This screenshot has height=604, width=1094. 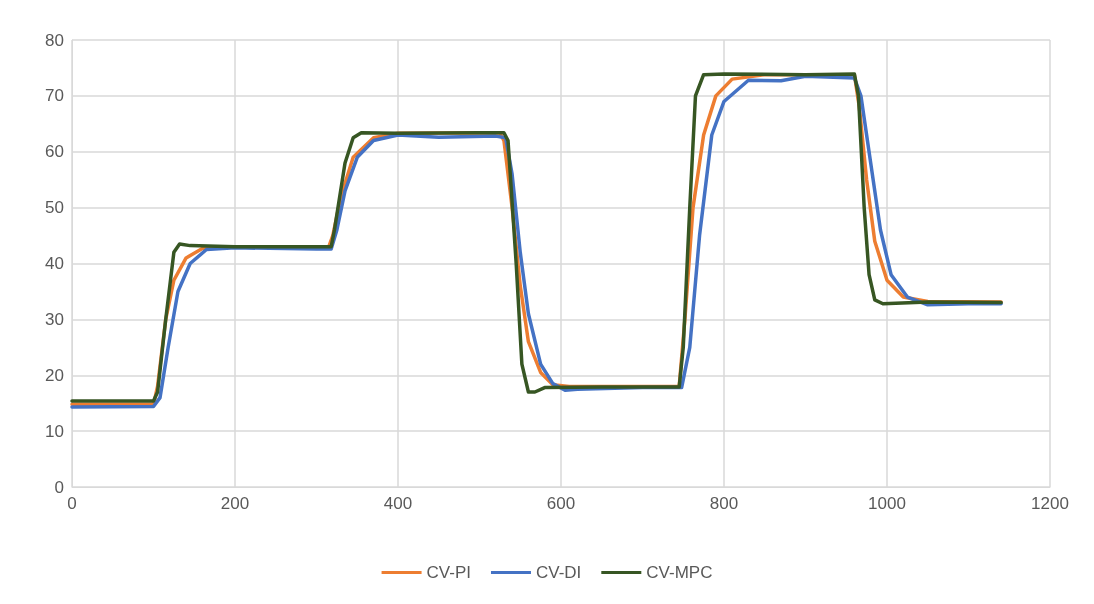 What do you see at coordinates (72, 503) in the screenshot?
I see `x-tick-label: 0` at bounding box center [72, 503].